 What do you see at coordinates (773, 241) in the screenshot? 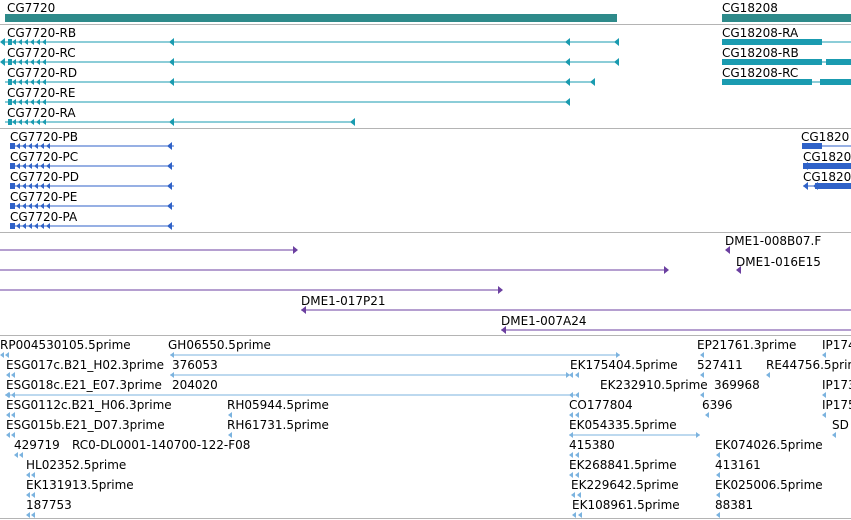
I see `clone-label: DME1-008B07.F` at bounding box center [773, 241].